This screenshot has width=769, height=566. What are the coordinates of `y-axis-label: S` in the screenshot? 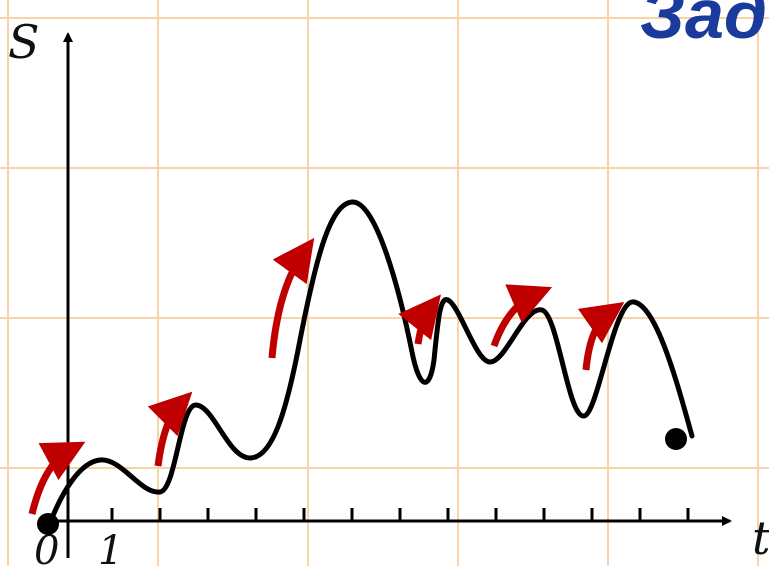 It's located at (24, 42).